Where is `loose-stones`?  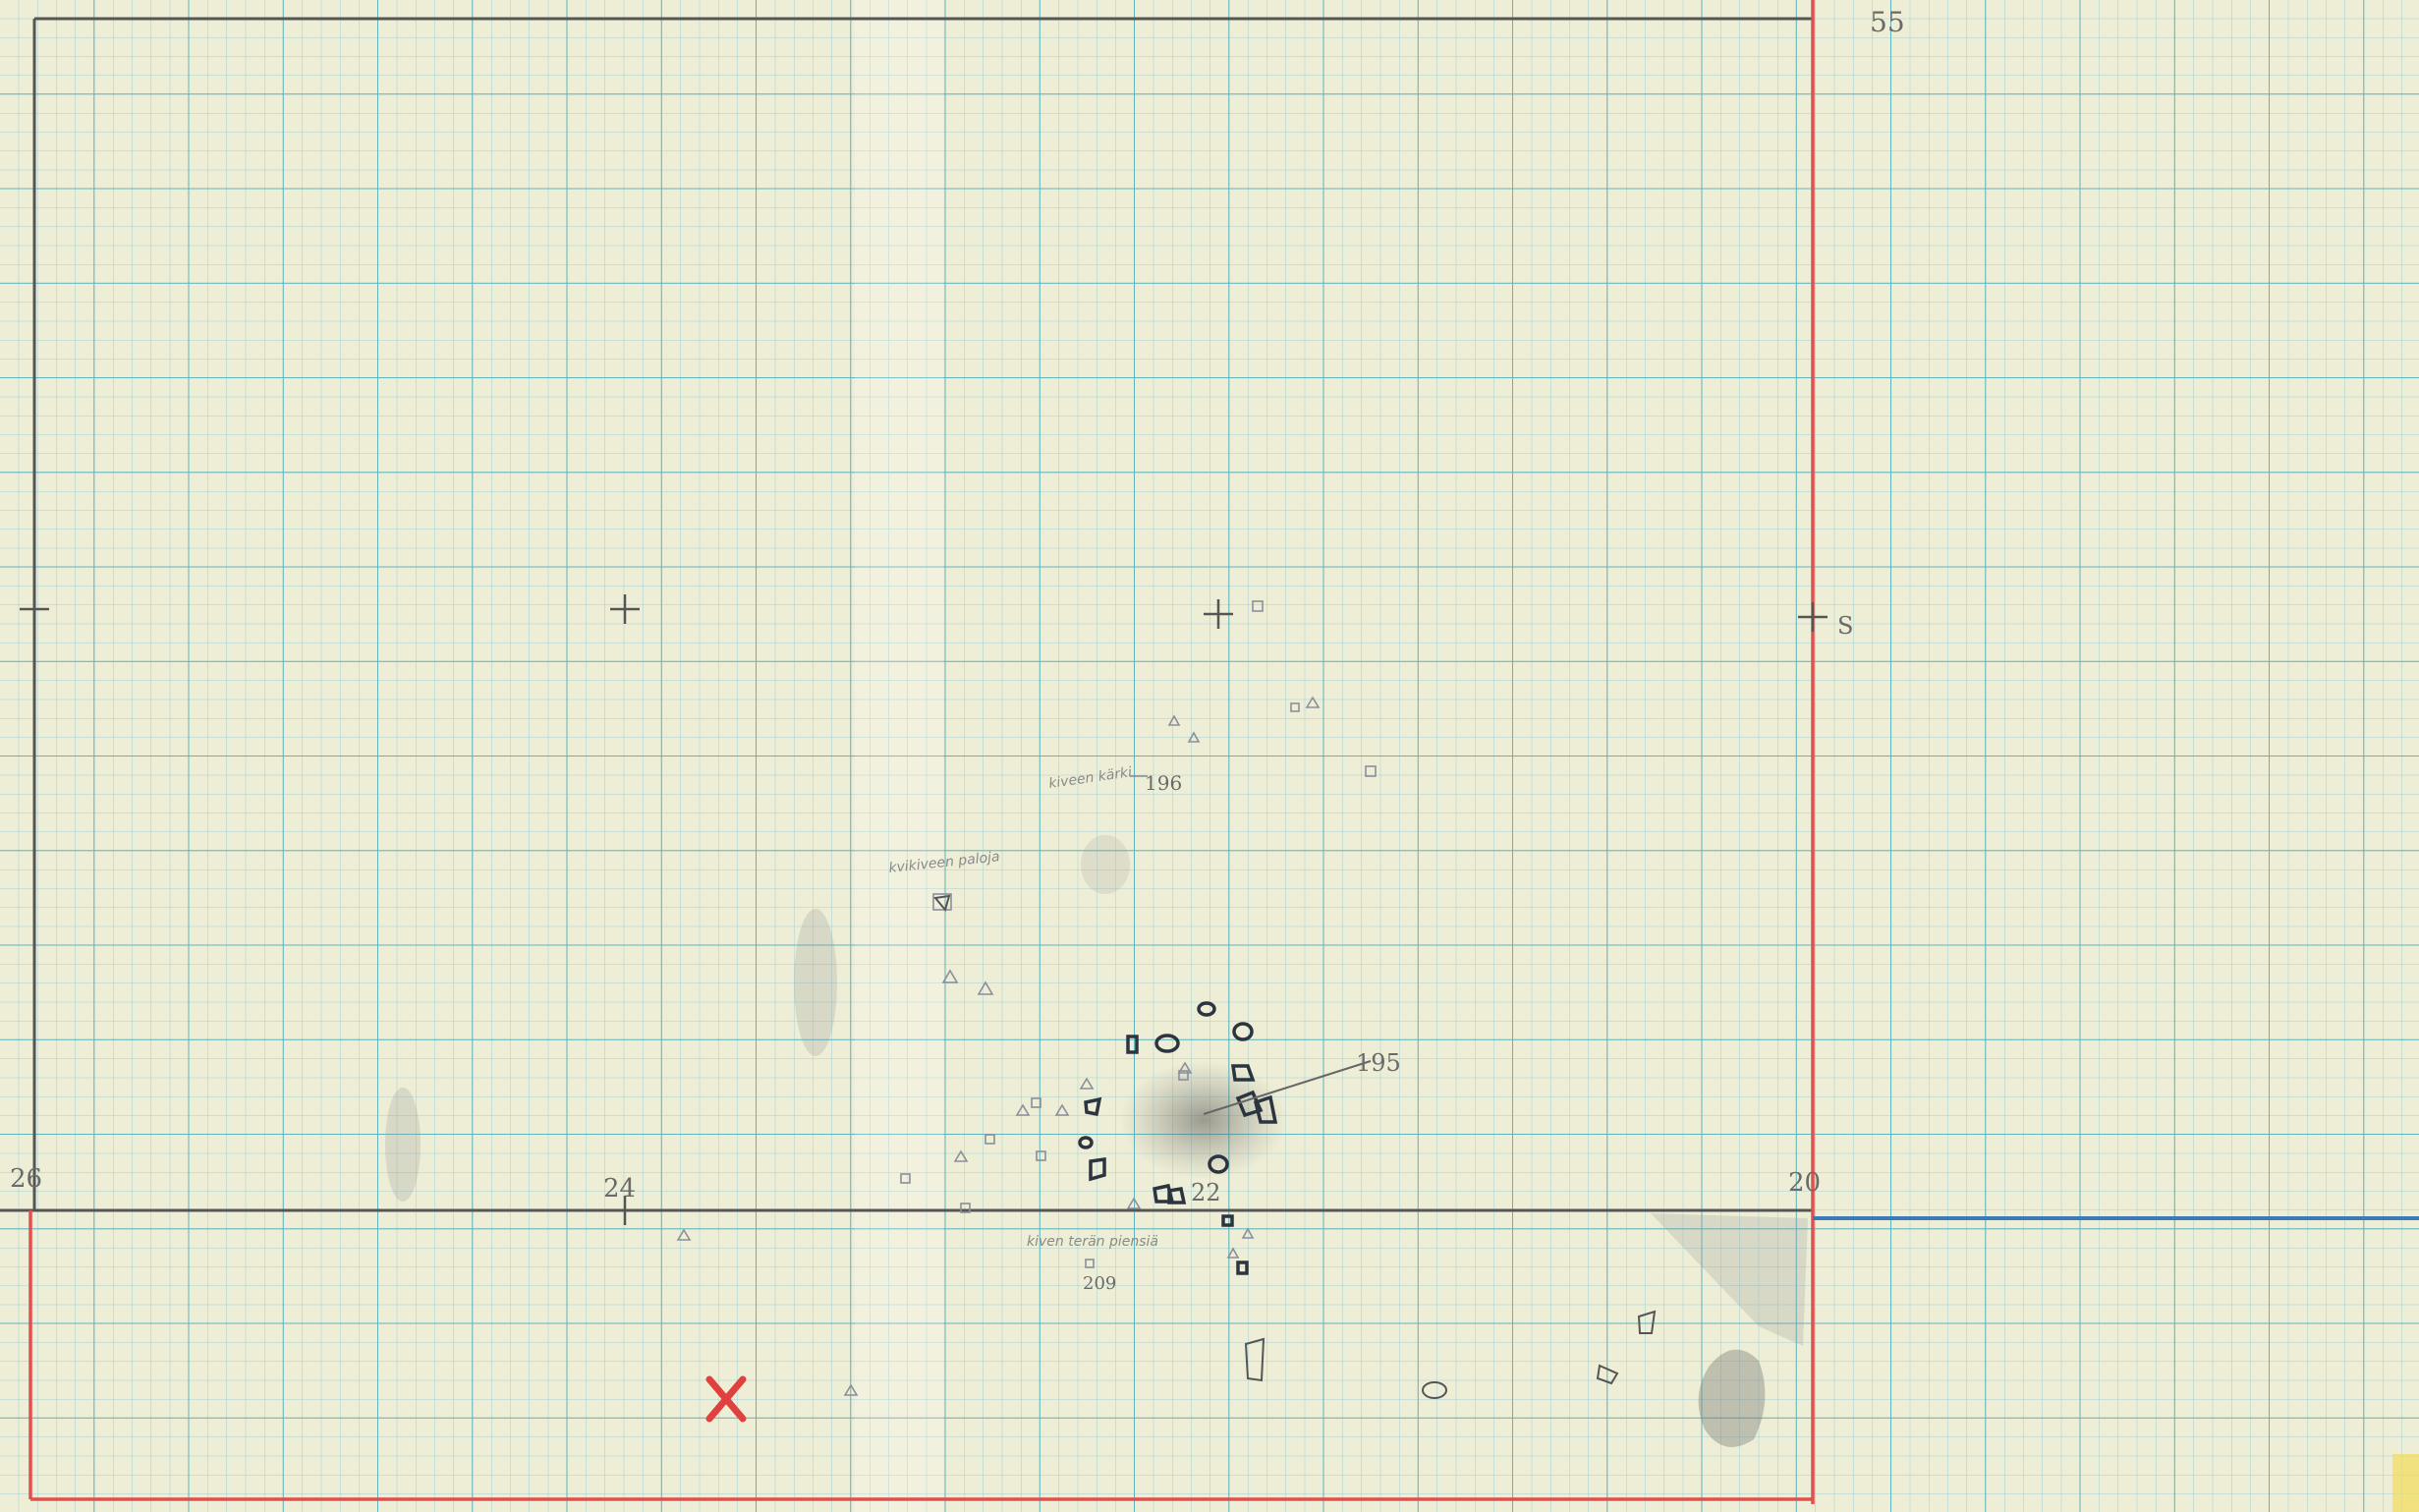
loose-stones is located at coordinates (1295, 1146).